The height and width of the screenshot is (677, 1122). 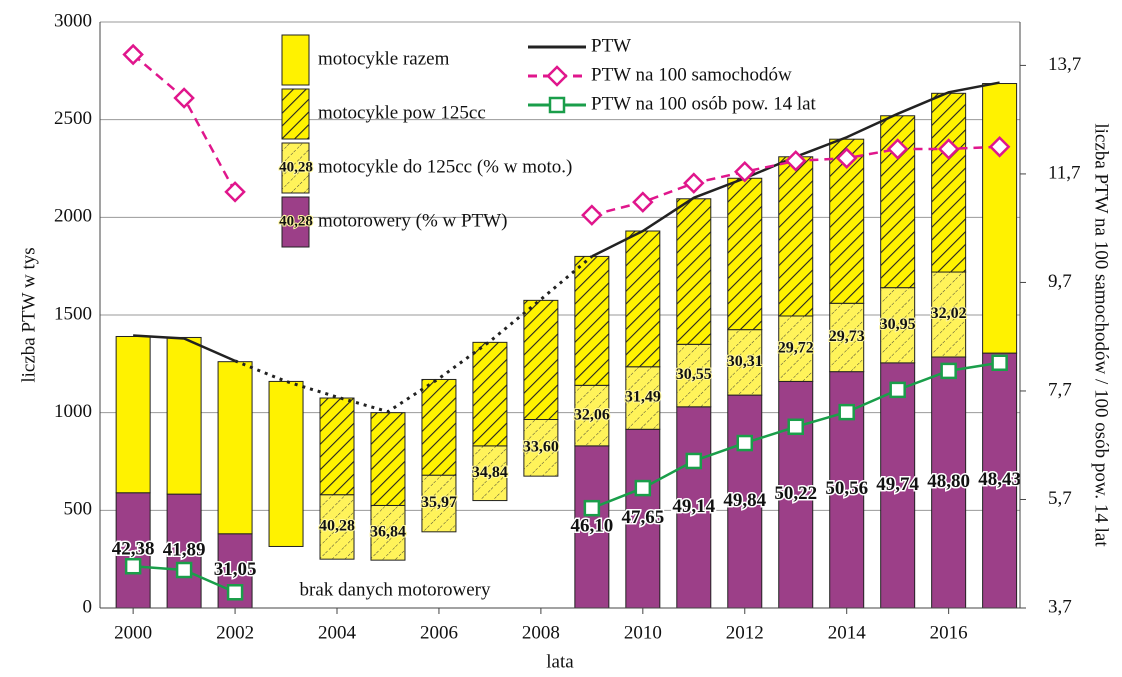 I want to click on y2-tick-label: 5,7, so click(x=1060, y=498).